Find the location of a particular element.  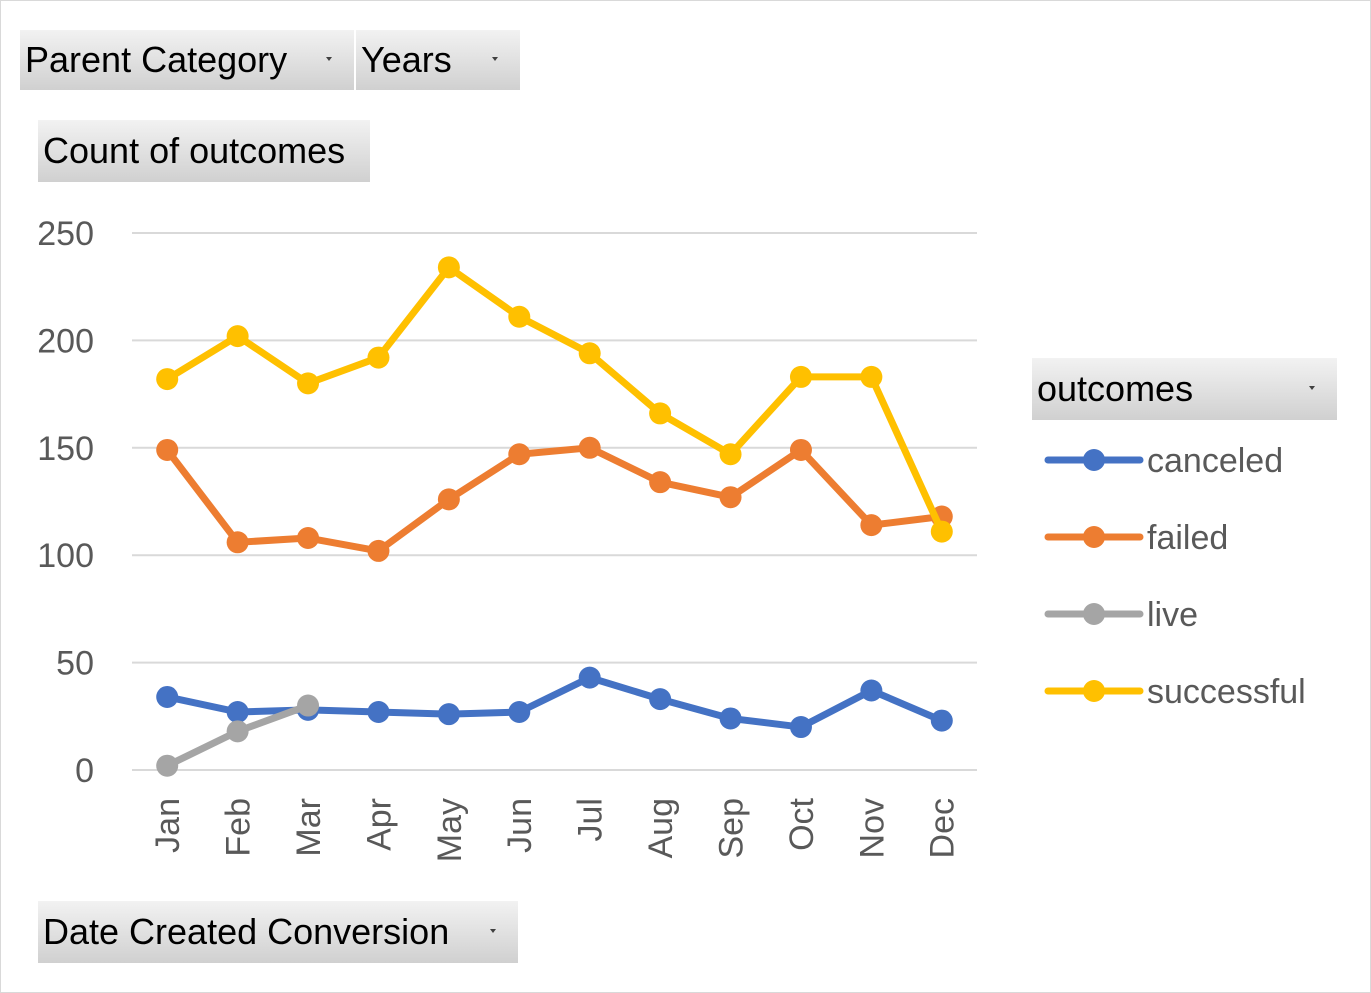

years-label: Years is located at coordinates (406, 59).